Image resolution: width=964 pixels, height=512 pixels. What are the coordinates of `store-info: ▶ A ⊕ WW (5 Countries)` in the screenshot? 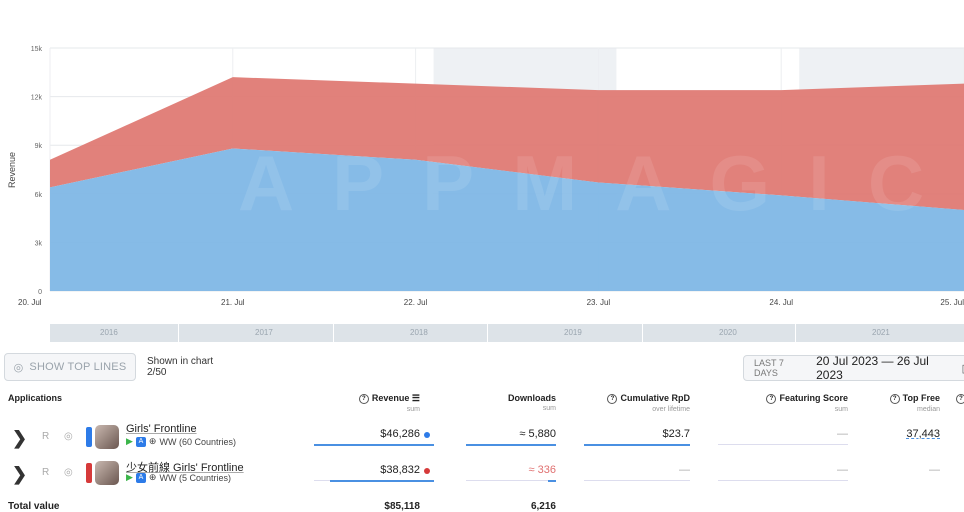 It's located at (178, 477).